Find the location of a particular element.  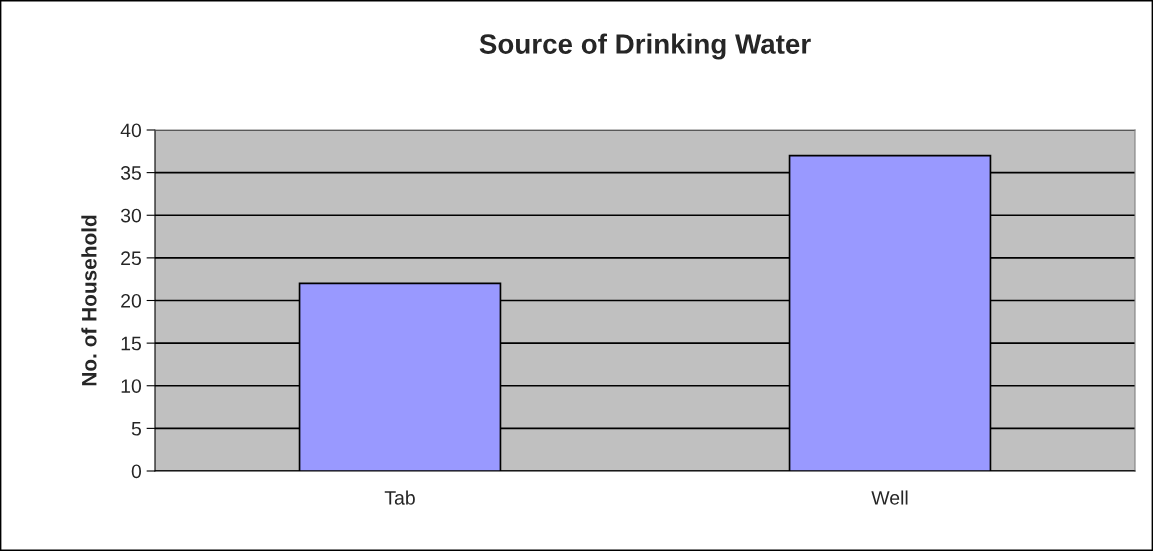

y-tick-label: 25 is located at coordinates (131, 258).